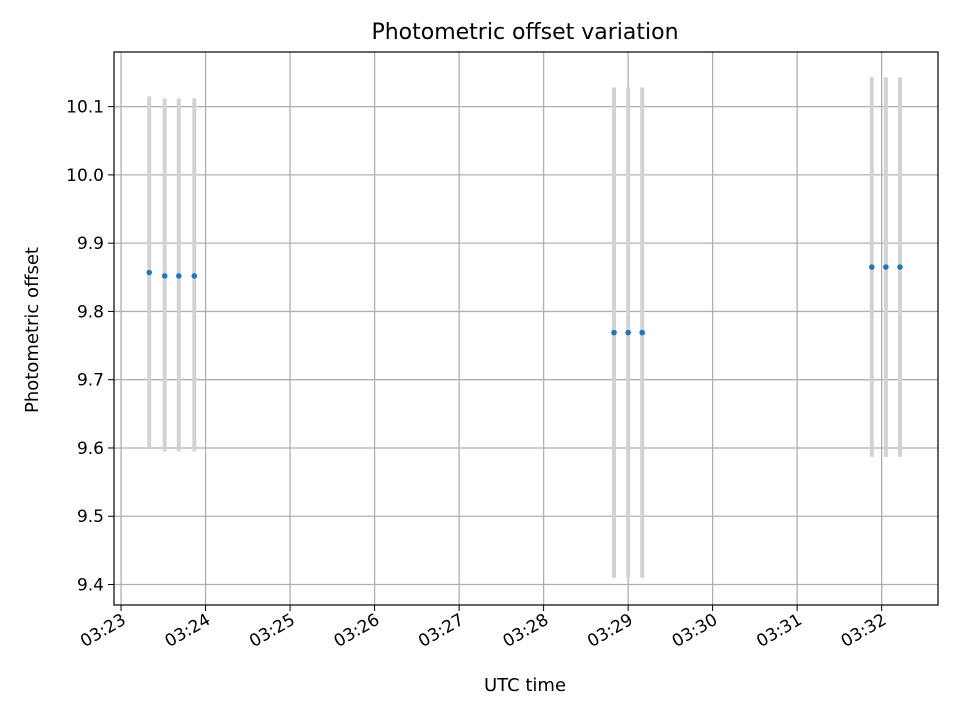 Image resolution: width=960 pixels, height=720 pixels. What do you see at coordinates (90, 244) in the screenshot?
I see `y-tick-label: 9.9` at bounding box center [90, 244].